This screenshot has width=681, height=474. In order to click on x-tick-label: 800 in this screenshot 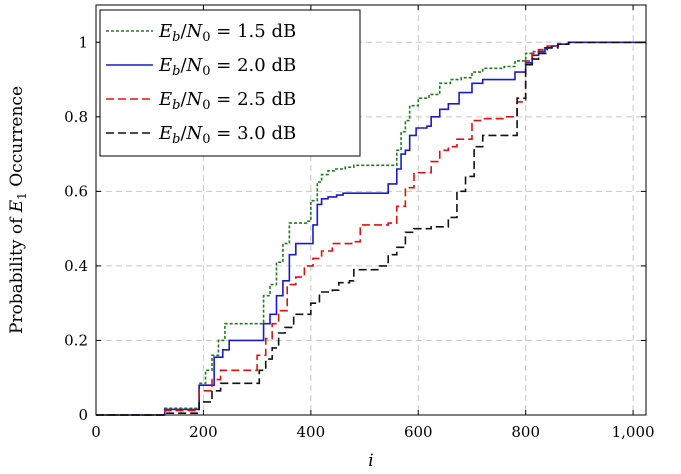, I will do `click(525, 432)`.